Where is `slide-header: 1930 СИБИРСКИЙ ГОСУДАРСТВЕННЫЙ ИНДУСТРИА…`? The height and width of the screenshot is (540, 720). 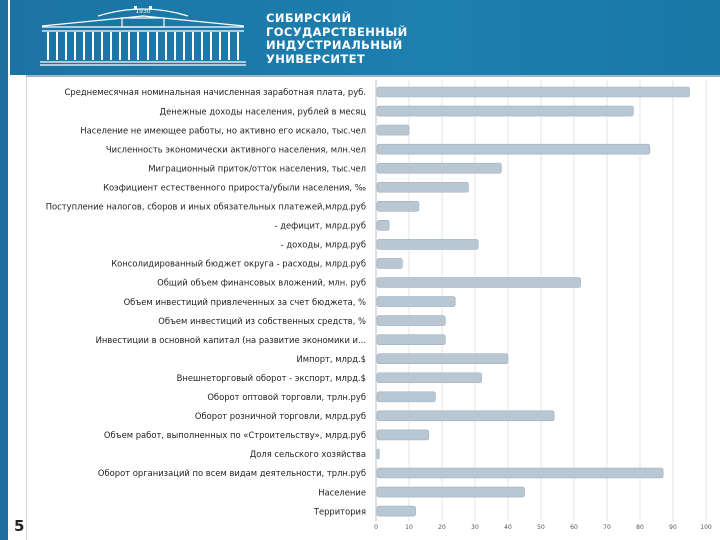 slide-header: 1930 СИБИРСКИЙ ГОСУДАРСТВЕННЫЙ ИНДУСТРИА… is located at coordinates (365, 37).